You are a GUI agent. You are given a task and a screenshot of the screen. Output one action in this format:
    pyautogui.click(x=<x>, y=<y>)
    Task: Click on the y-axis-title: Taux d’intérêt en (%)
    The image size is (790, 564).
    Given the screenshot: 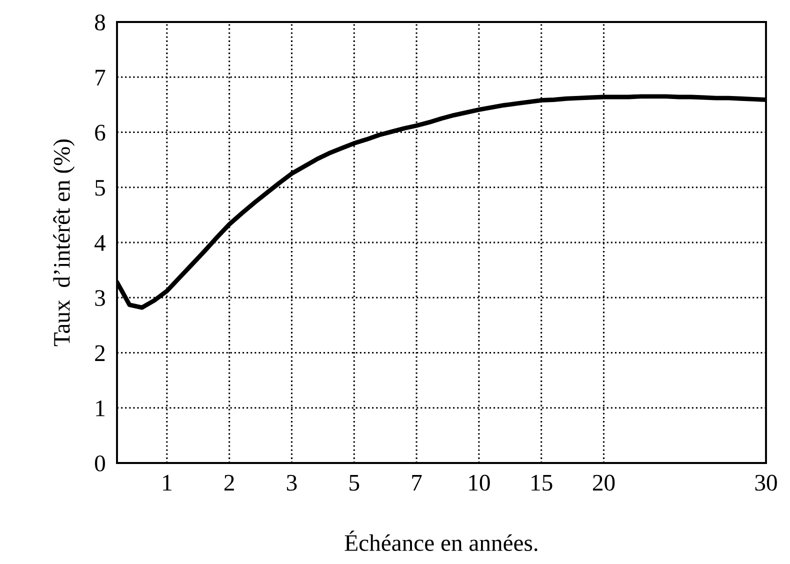 What is the action you would take?
    pyautogui.click(x=64, y=242)
    